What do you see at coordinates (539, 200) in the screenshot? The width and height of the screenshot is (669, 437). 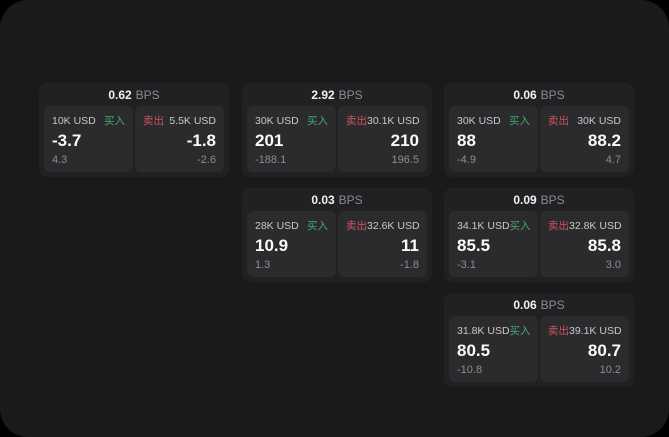 I see `bps-header: 0.09 BPS` at bounding box center [539, 200].